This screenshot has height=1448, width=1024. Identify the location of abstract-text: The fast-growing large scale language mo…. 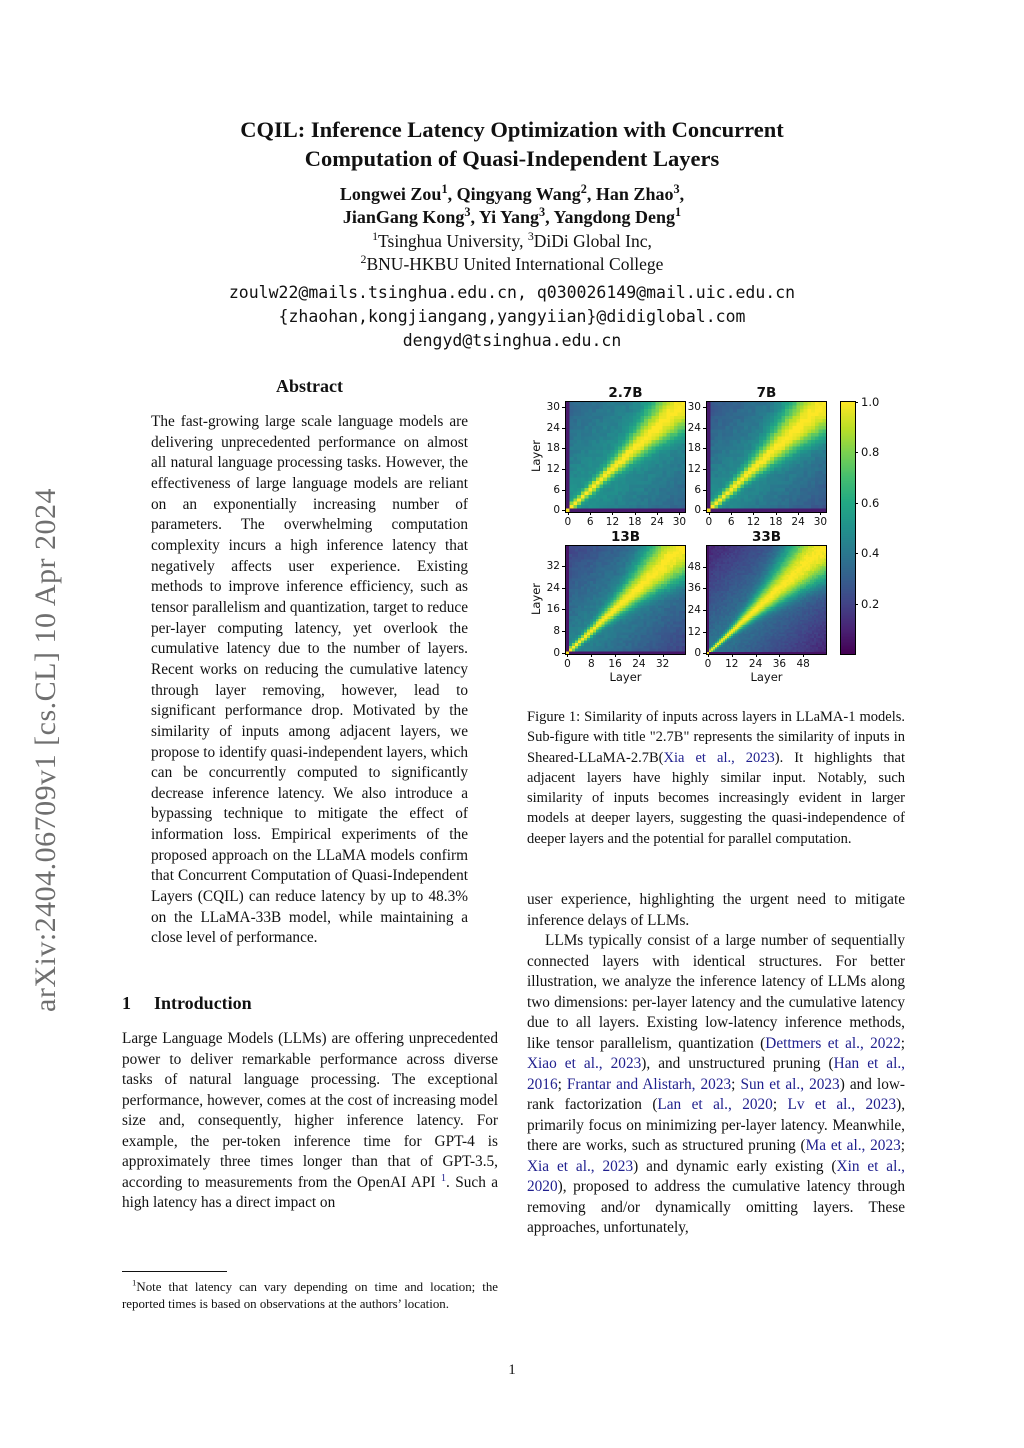
(310, 680).